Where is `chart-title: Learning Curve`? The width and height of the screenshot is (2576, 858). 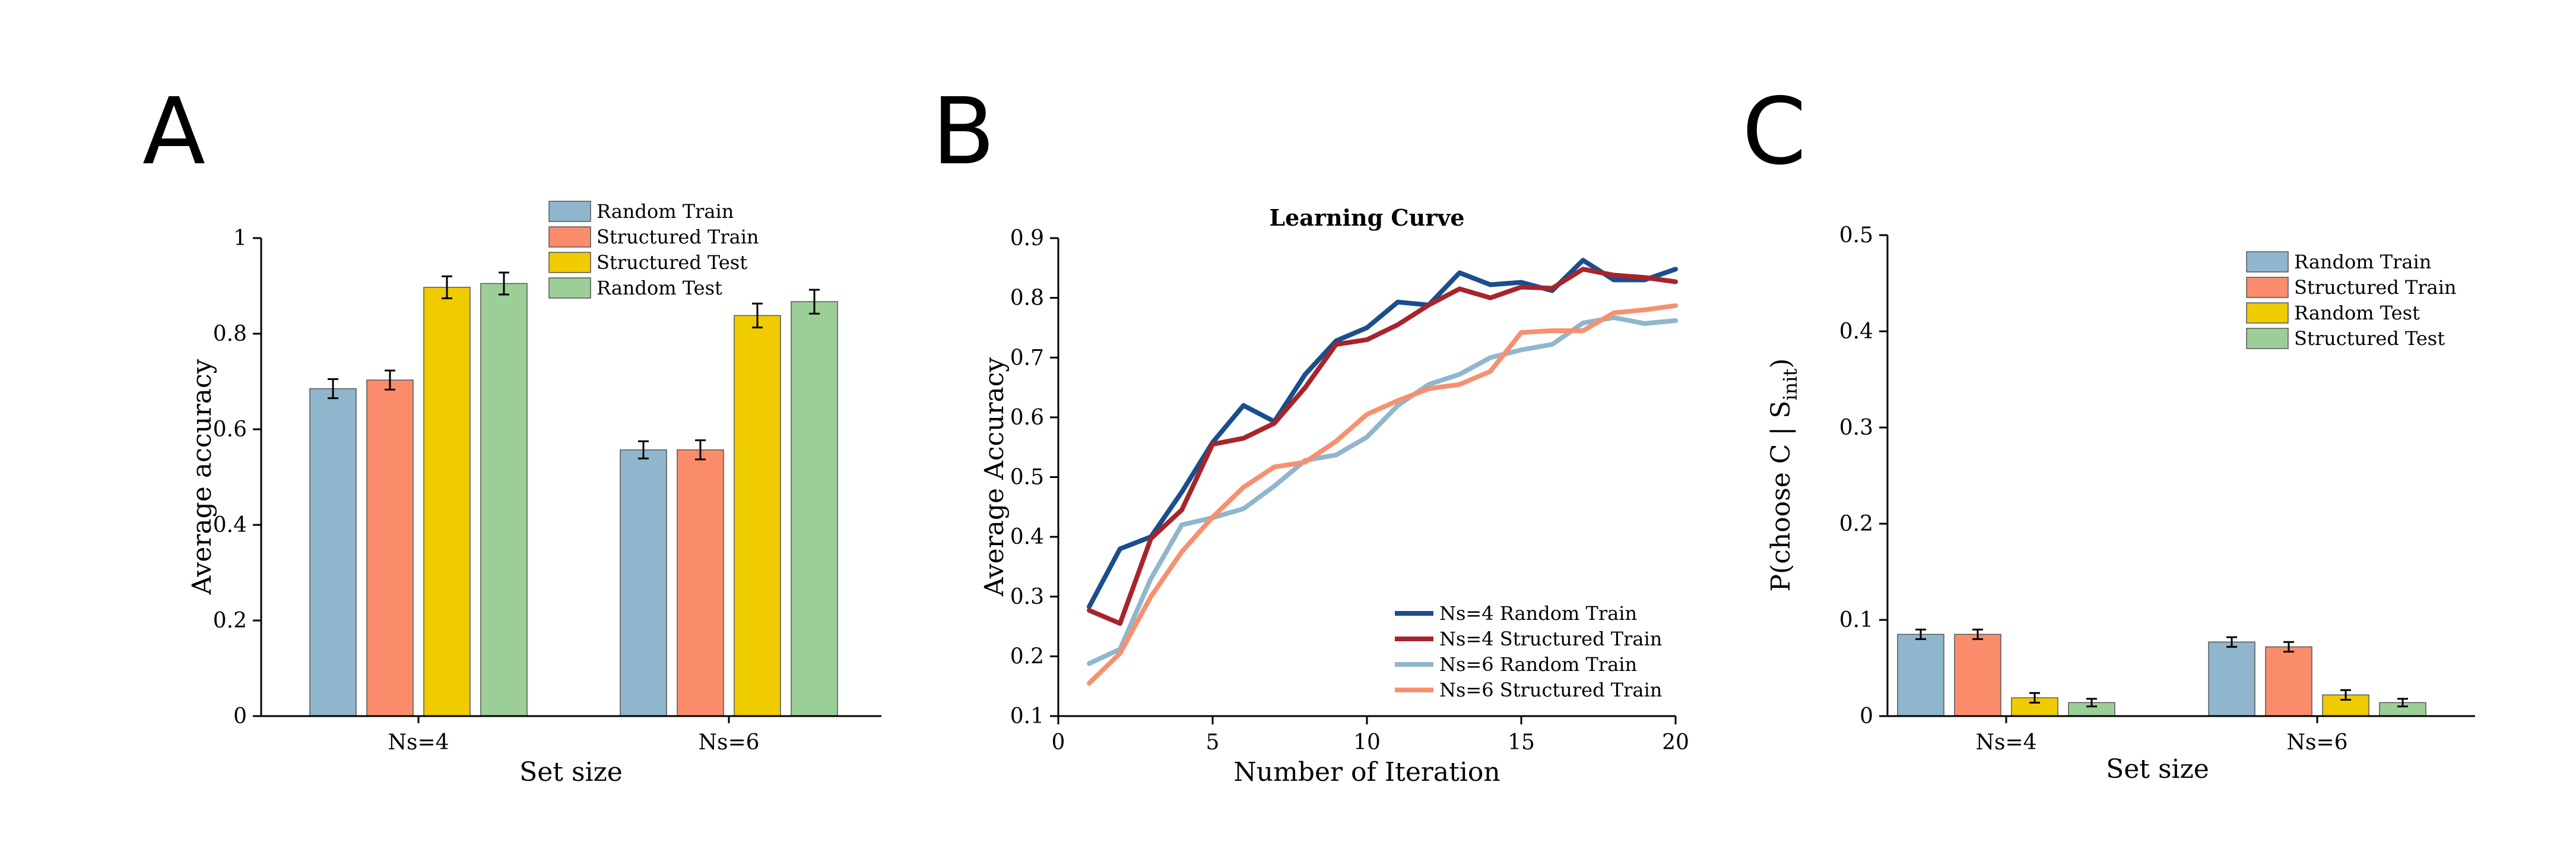
chart-title: Learning Curve is located at coordinates (1366, 217).